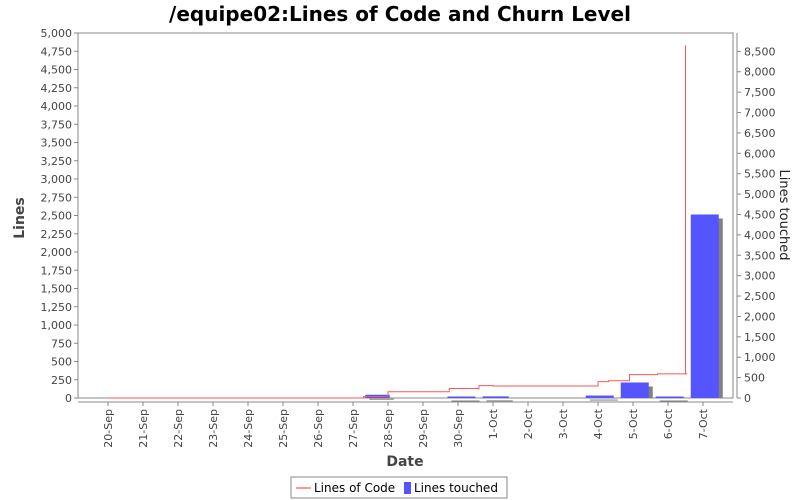 Image resolution: width=800 pixels, height=500 pixels. I want to click on left-tick-label: 4,500, so click(57, 70).